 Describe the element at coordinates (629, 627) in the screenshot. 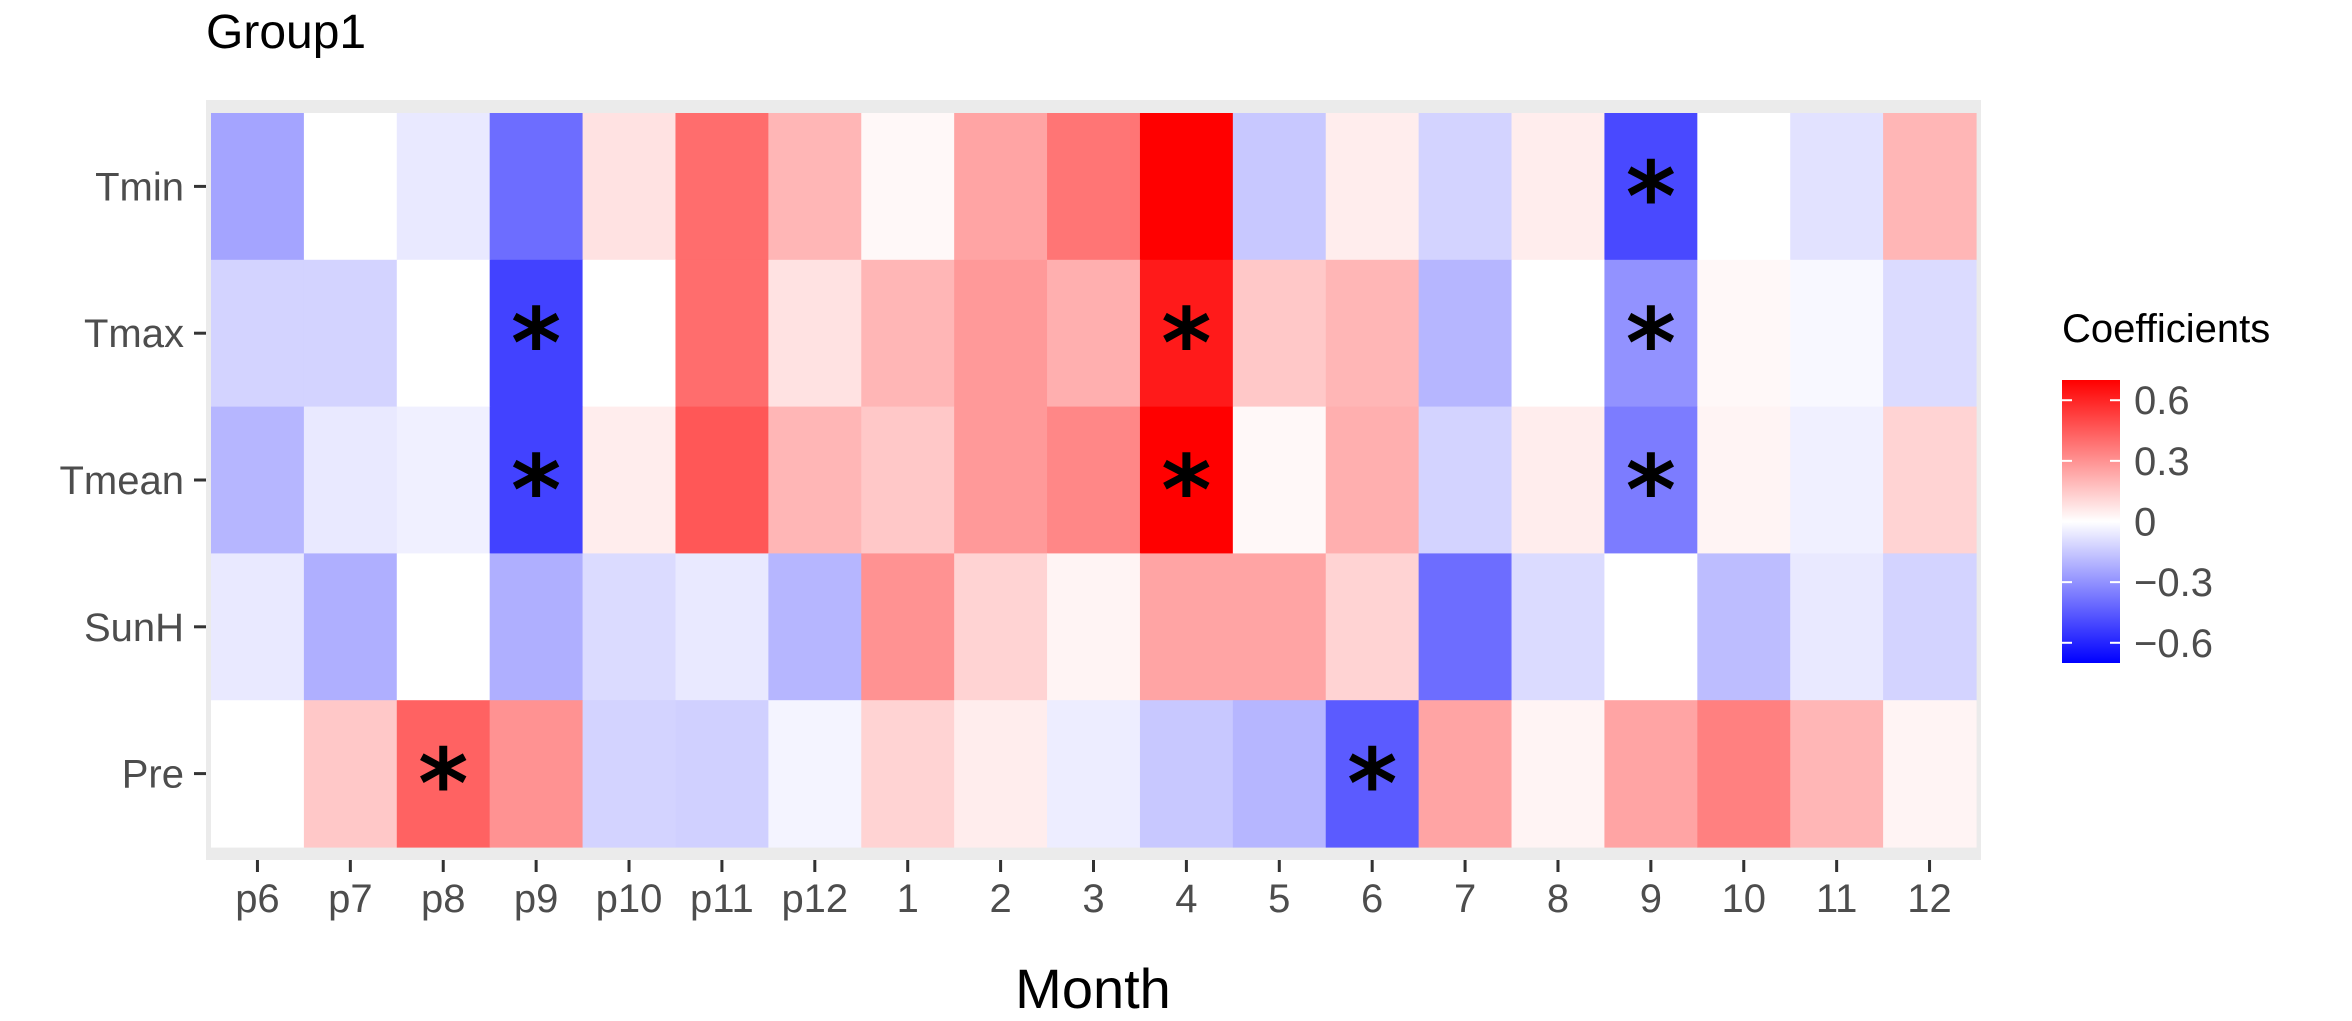

I see `heatmap-cell-sunh-p10` at that location.